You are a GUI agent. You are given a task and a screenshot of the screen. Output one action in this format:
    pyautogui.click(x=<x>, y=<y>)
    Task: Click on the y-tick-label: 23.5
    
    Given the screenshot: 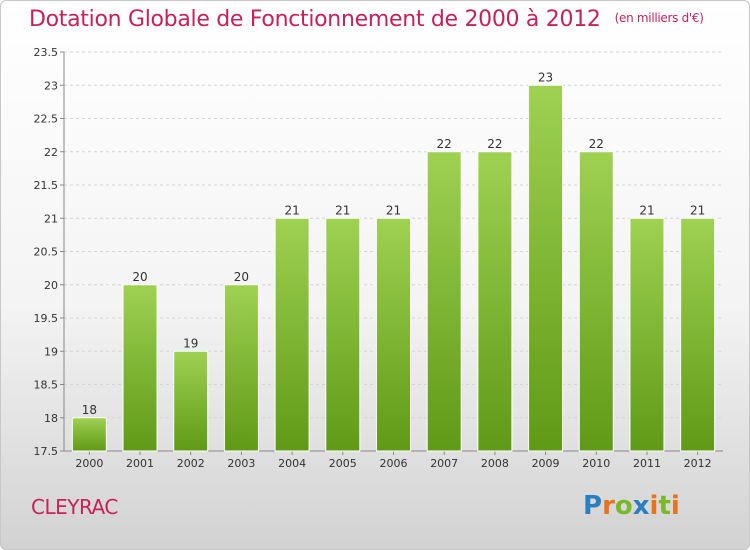 What is the action you would take?
    pyautogui.click(x=46, y=52)
    